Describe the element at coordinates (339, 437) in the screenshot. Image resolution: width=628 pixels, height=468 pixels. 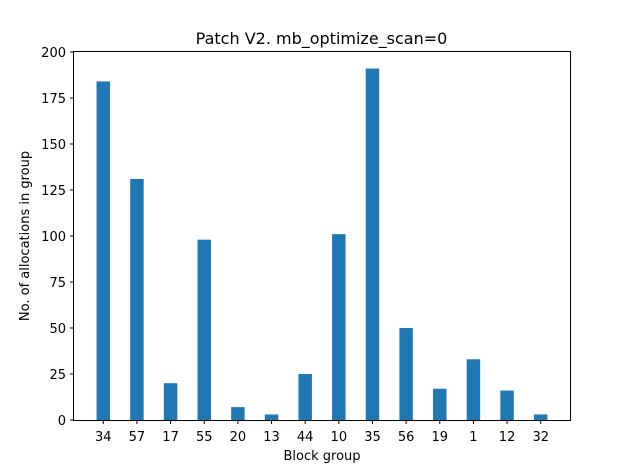
I see `x-tick-label: 10` at that location.